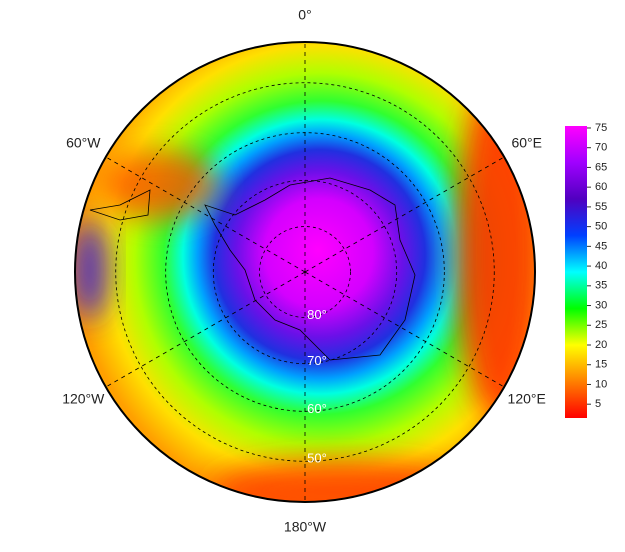 The image size is (625, 552). I want to click on colorbar-tick-label: 50, so click(601, 227).